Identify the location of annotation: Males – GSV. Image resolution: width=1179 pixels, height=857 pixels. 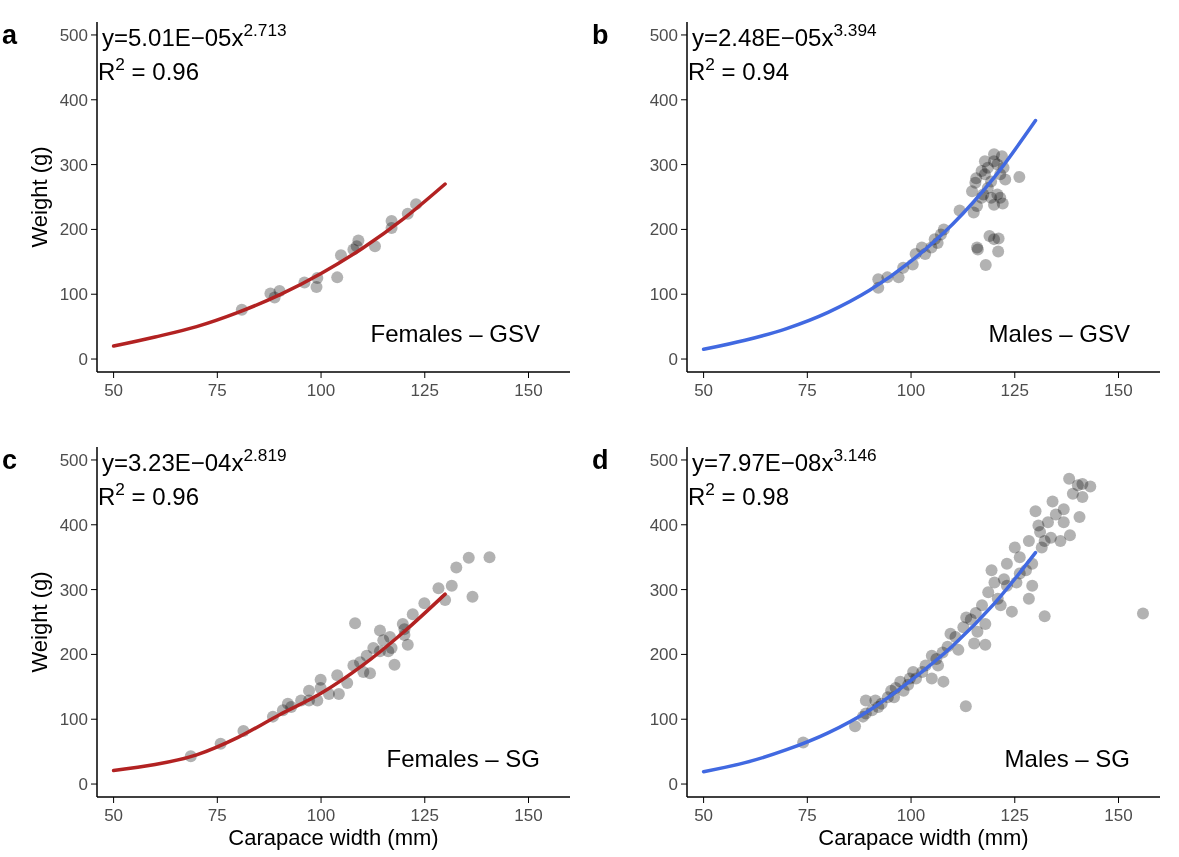
(1059, 333).